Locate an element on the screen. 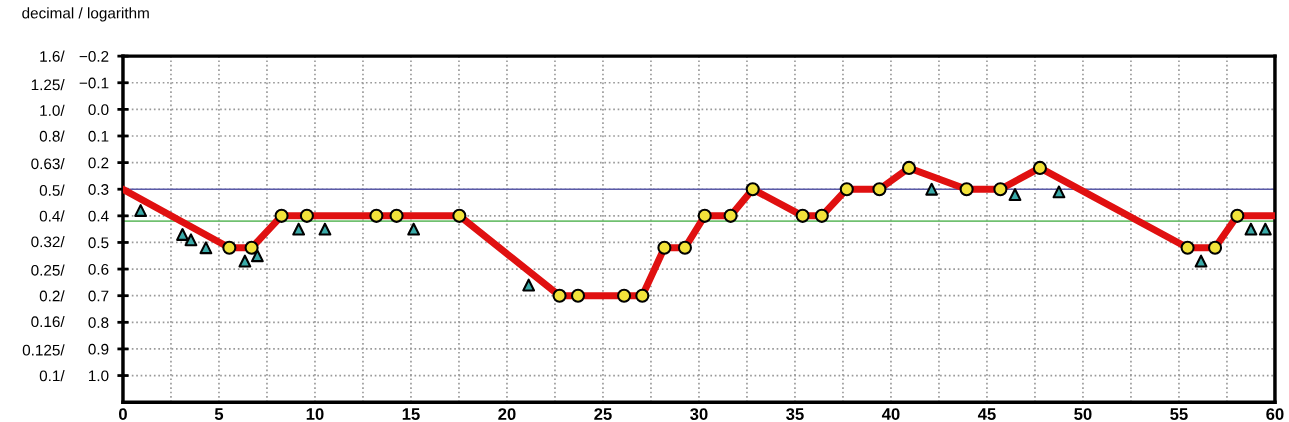 The image size is (1289, 422). x-tick-label: 15 is located at coordinates (411, 414).